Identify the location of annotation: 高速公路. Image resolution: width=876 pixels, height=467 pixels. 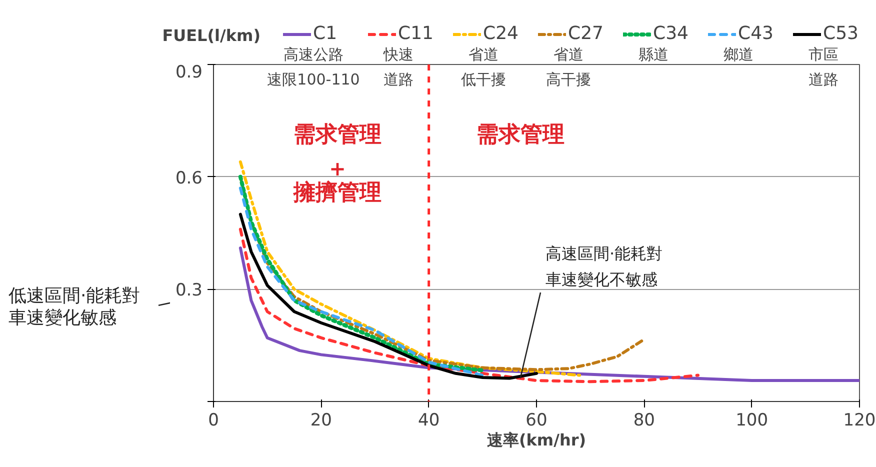
(314, 55).